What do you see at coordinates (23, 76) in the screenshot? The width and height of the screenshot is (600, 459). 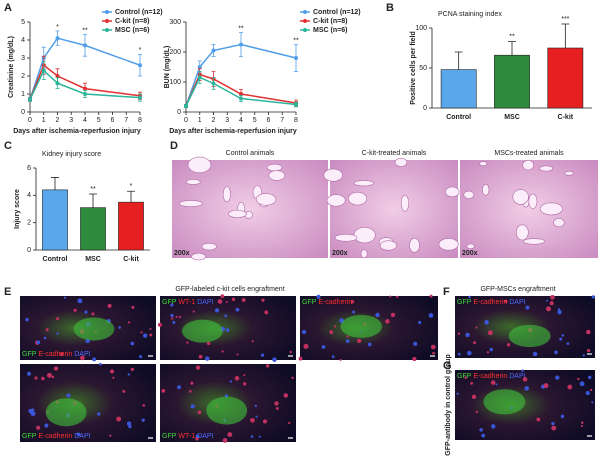 I see `y-tick-label: 2` at bounding box center [23, 76].